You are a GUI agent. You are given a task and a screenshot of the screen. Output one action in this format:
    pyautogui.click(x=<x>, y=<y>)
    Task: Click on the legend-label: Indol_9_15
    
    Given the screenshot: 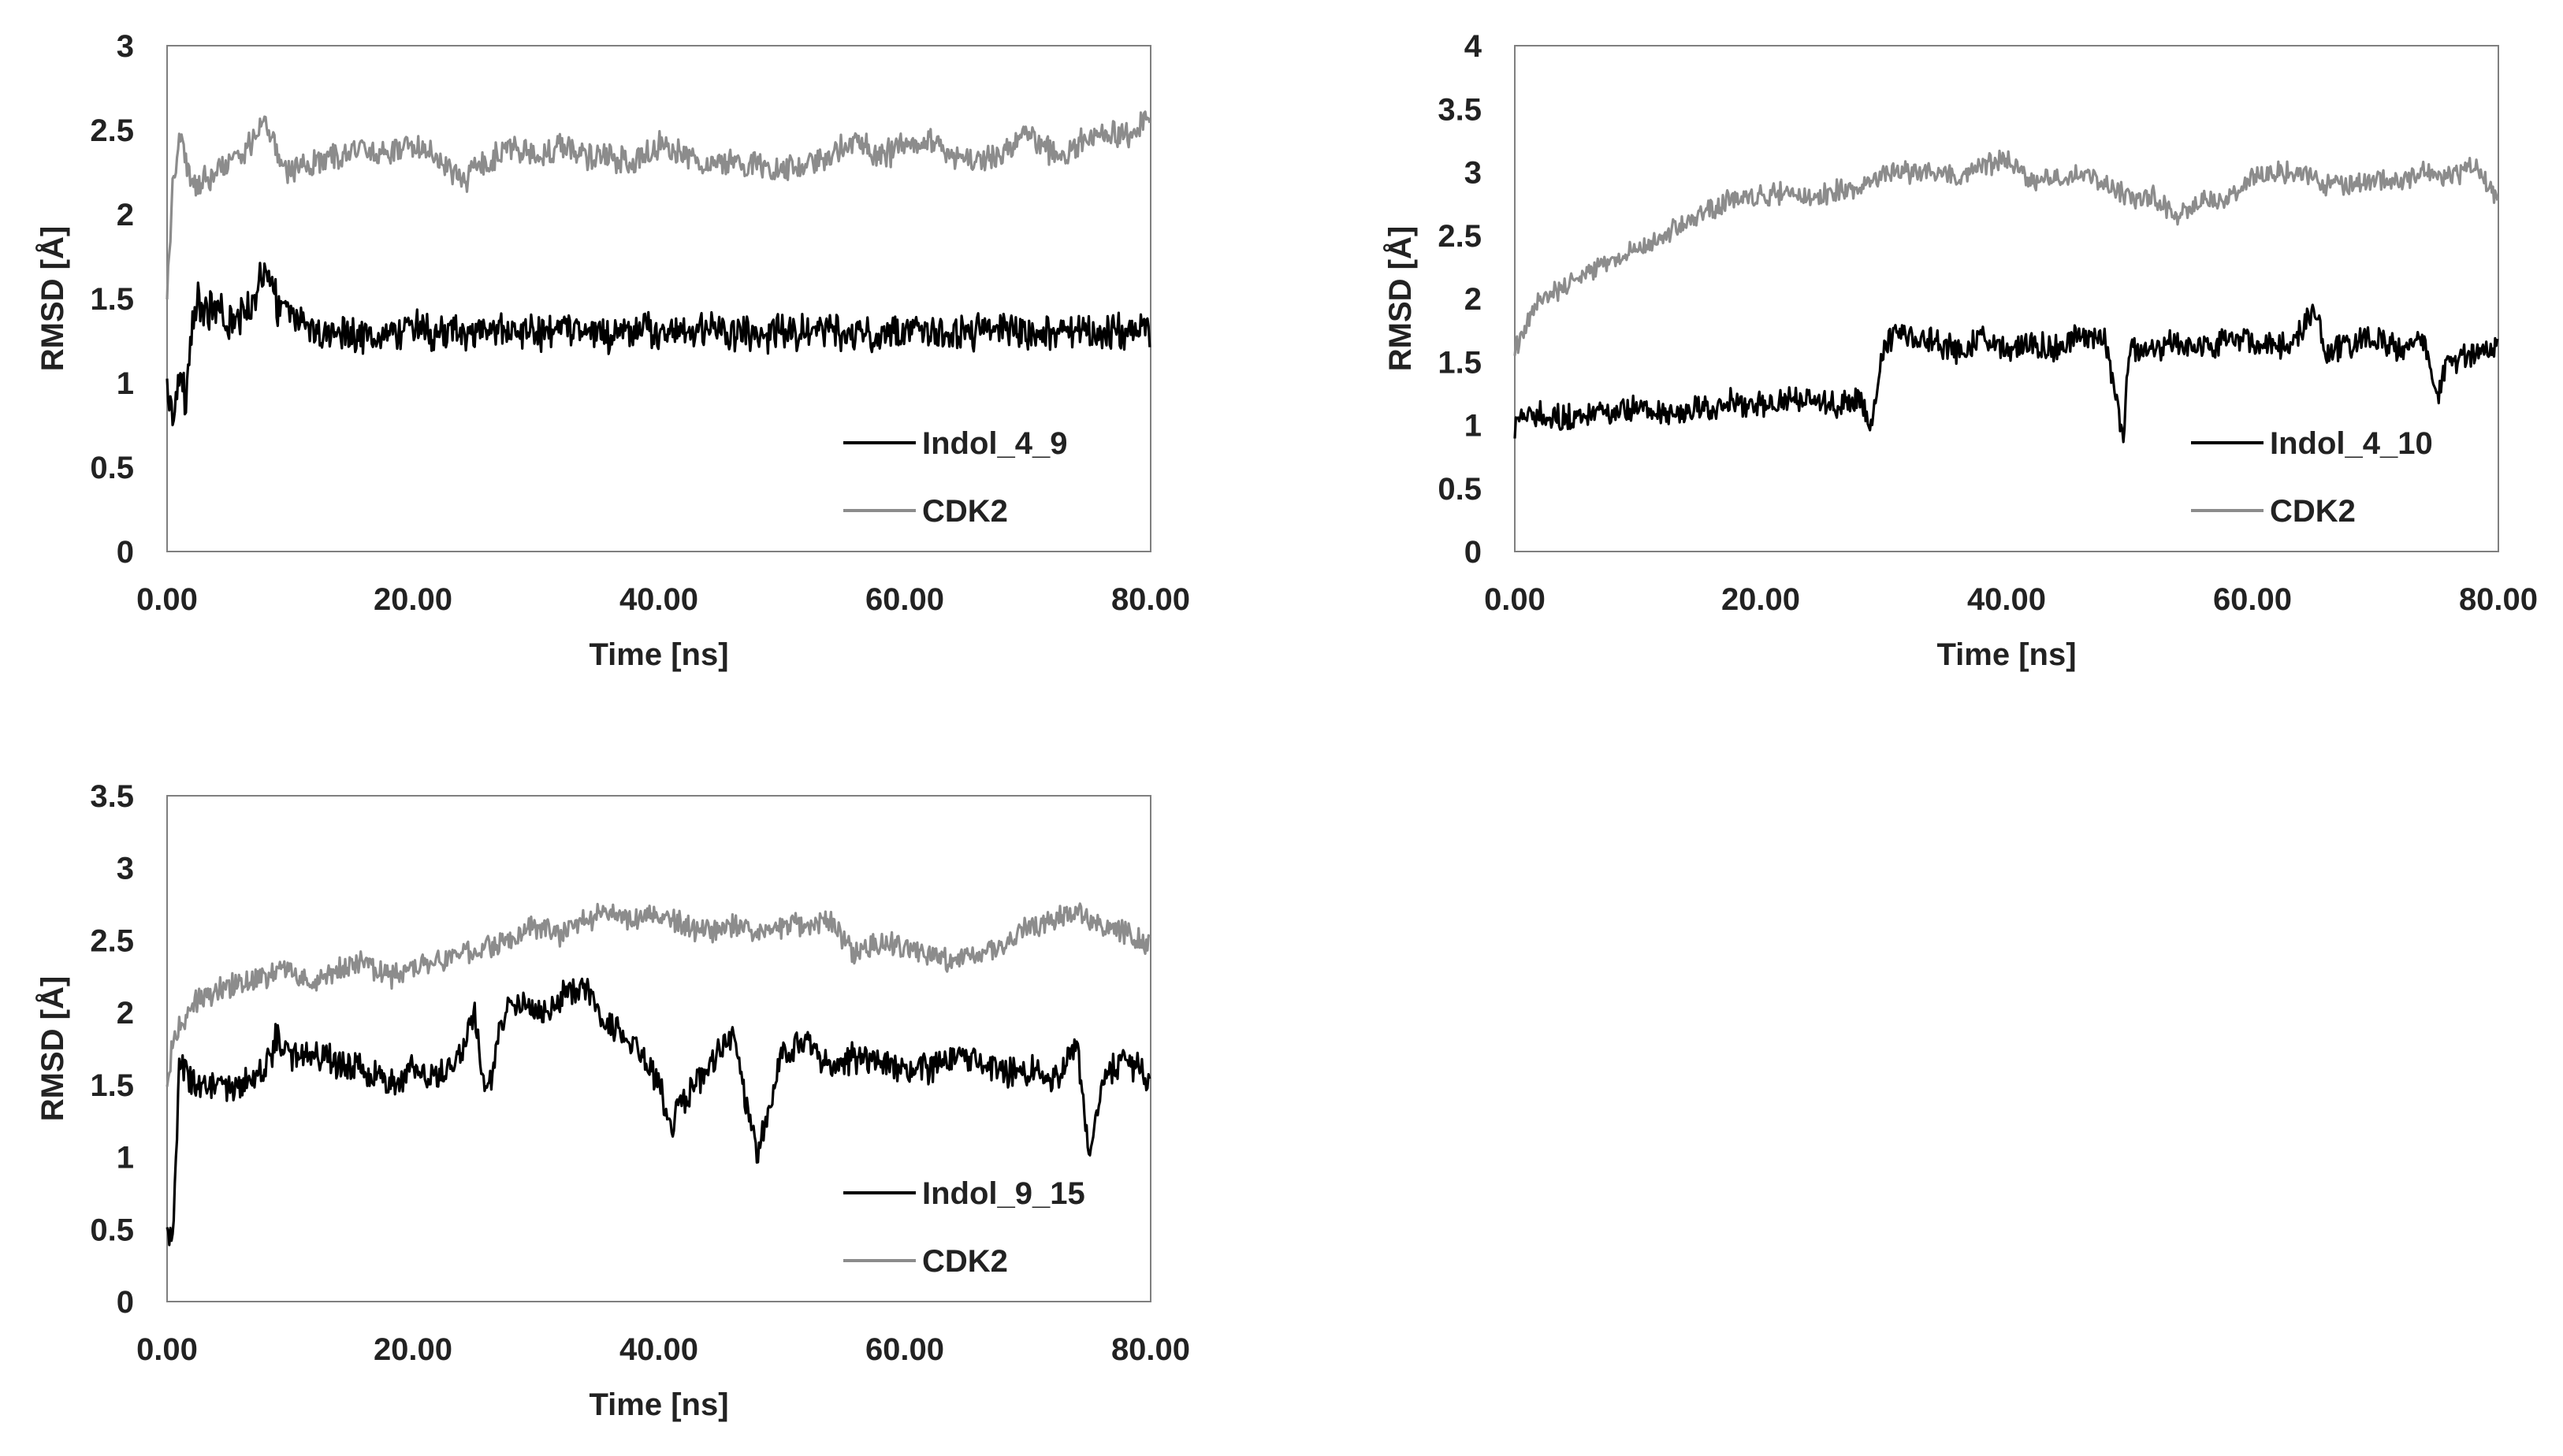 What is the action you would take?
    pyautogui.click(x=1004, y=1193)
    